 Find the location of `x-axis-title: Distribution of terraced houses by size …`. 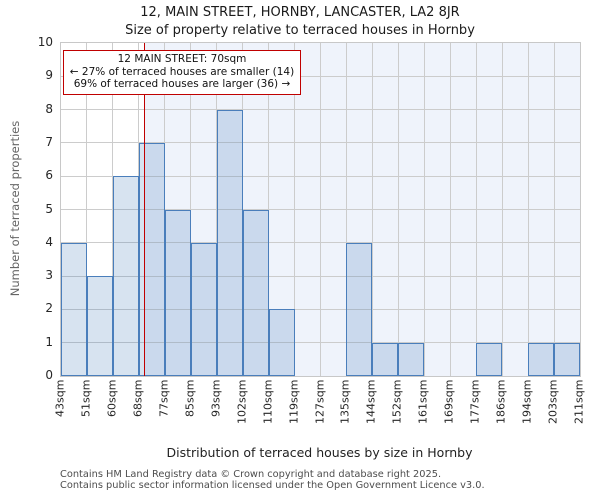

x-axis-title: Distribution of terraced houses by size … is located at coordinates (319, 452).